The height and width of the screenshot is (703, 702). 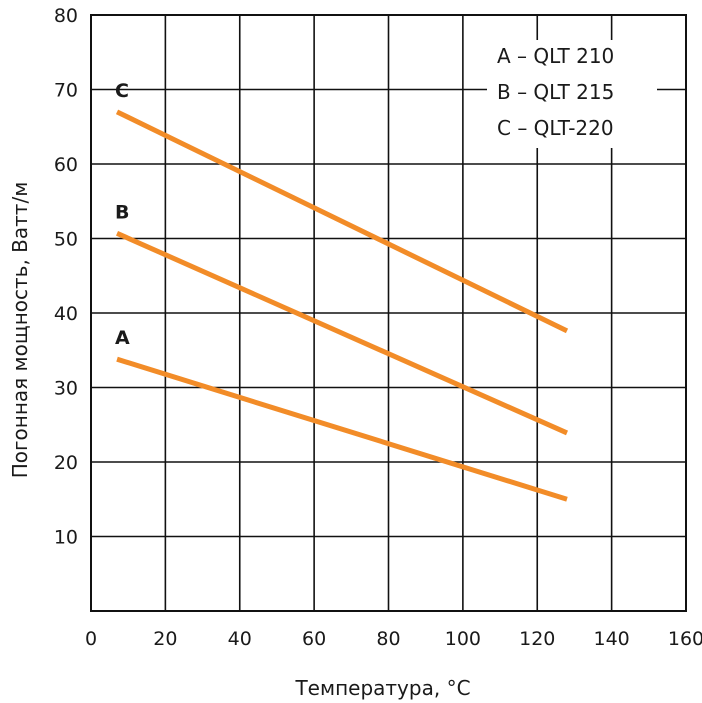 I want to click on legend-entry-a: A – QLT 210, so click(x=555, y=56).